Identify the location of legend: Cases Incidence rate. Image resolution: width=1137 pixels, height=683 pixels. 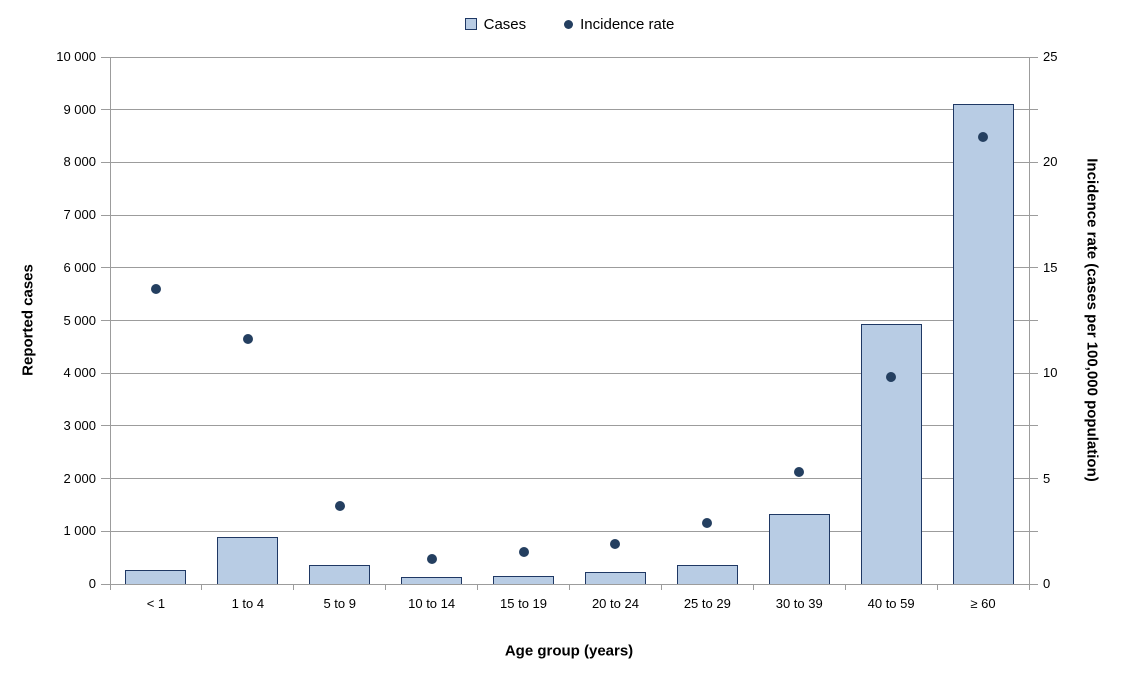
(569, 24).